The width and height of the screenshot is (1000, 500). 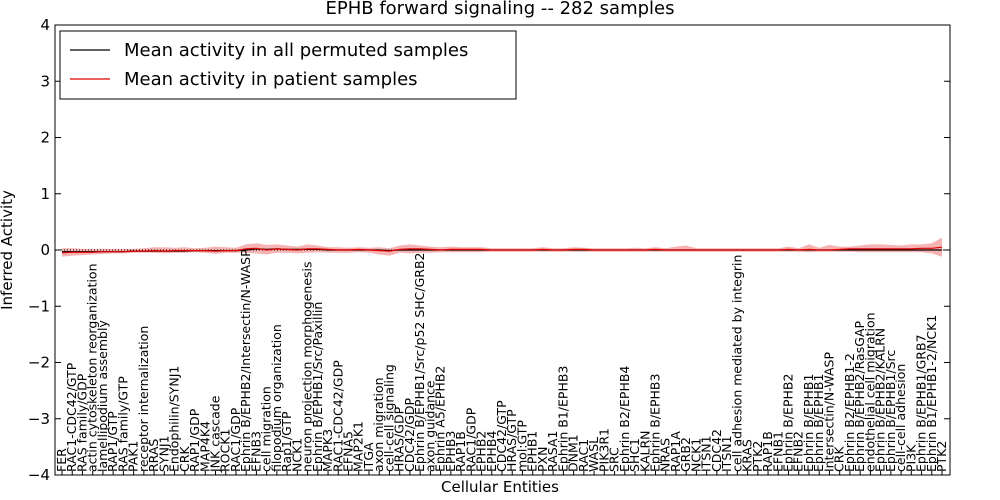 I want to click on x-category-label: RAC1, so click(x=583, y=455).